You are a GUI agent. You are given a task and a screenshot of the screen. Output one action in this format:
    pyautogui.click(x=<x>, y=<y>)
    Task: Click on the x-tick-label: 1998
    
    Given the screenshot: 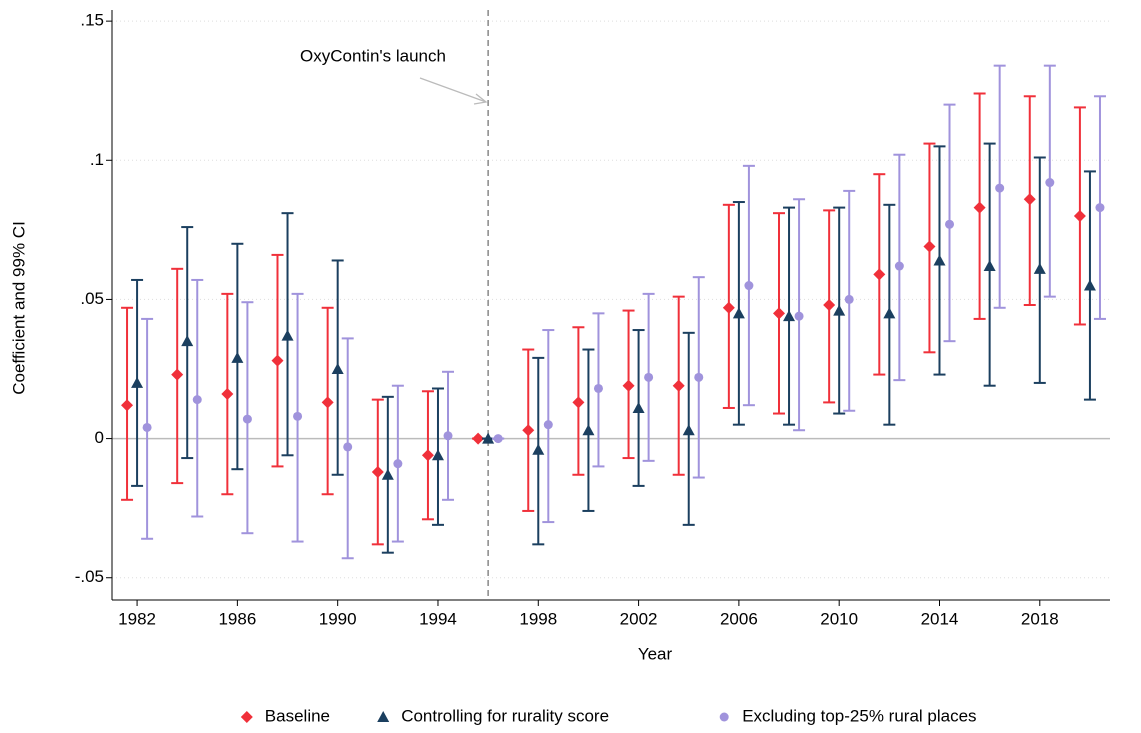 What is the action you would take?
    pyautogui.click(x=538, y=618)
    